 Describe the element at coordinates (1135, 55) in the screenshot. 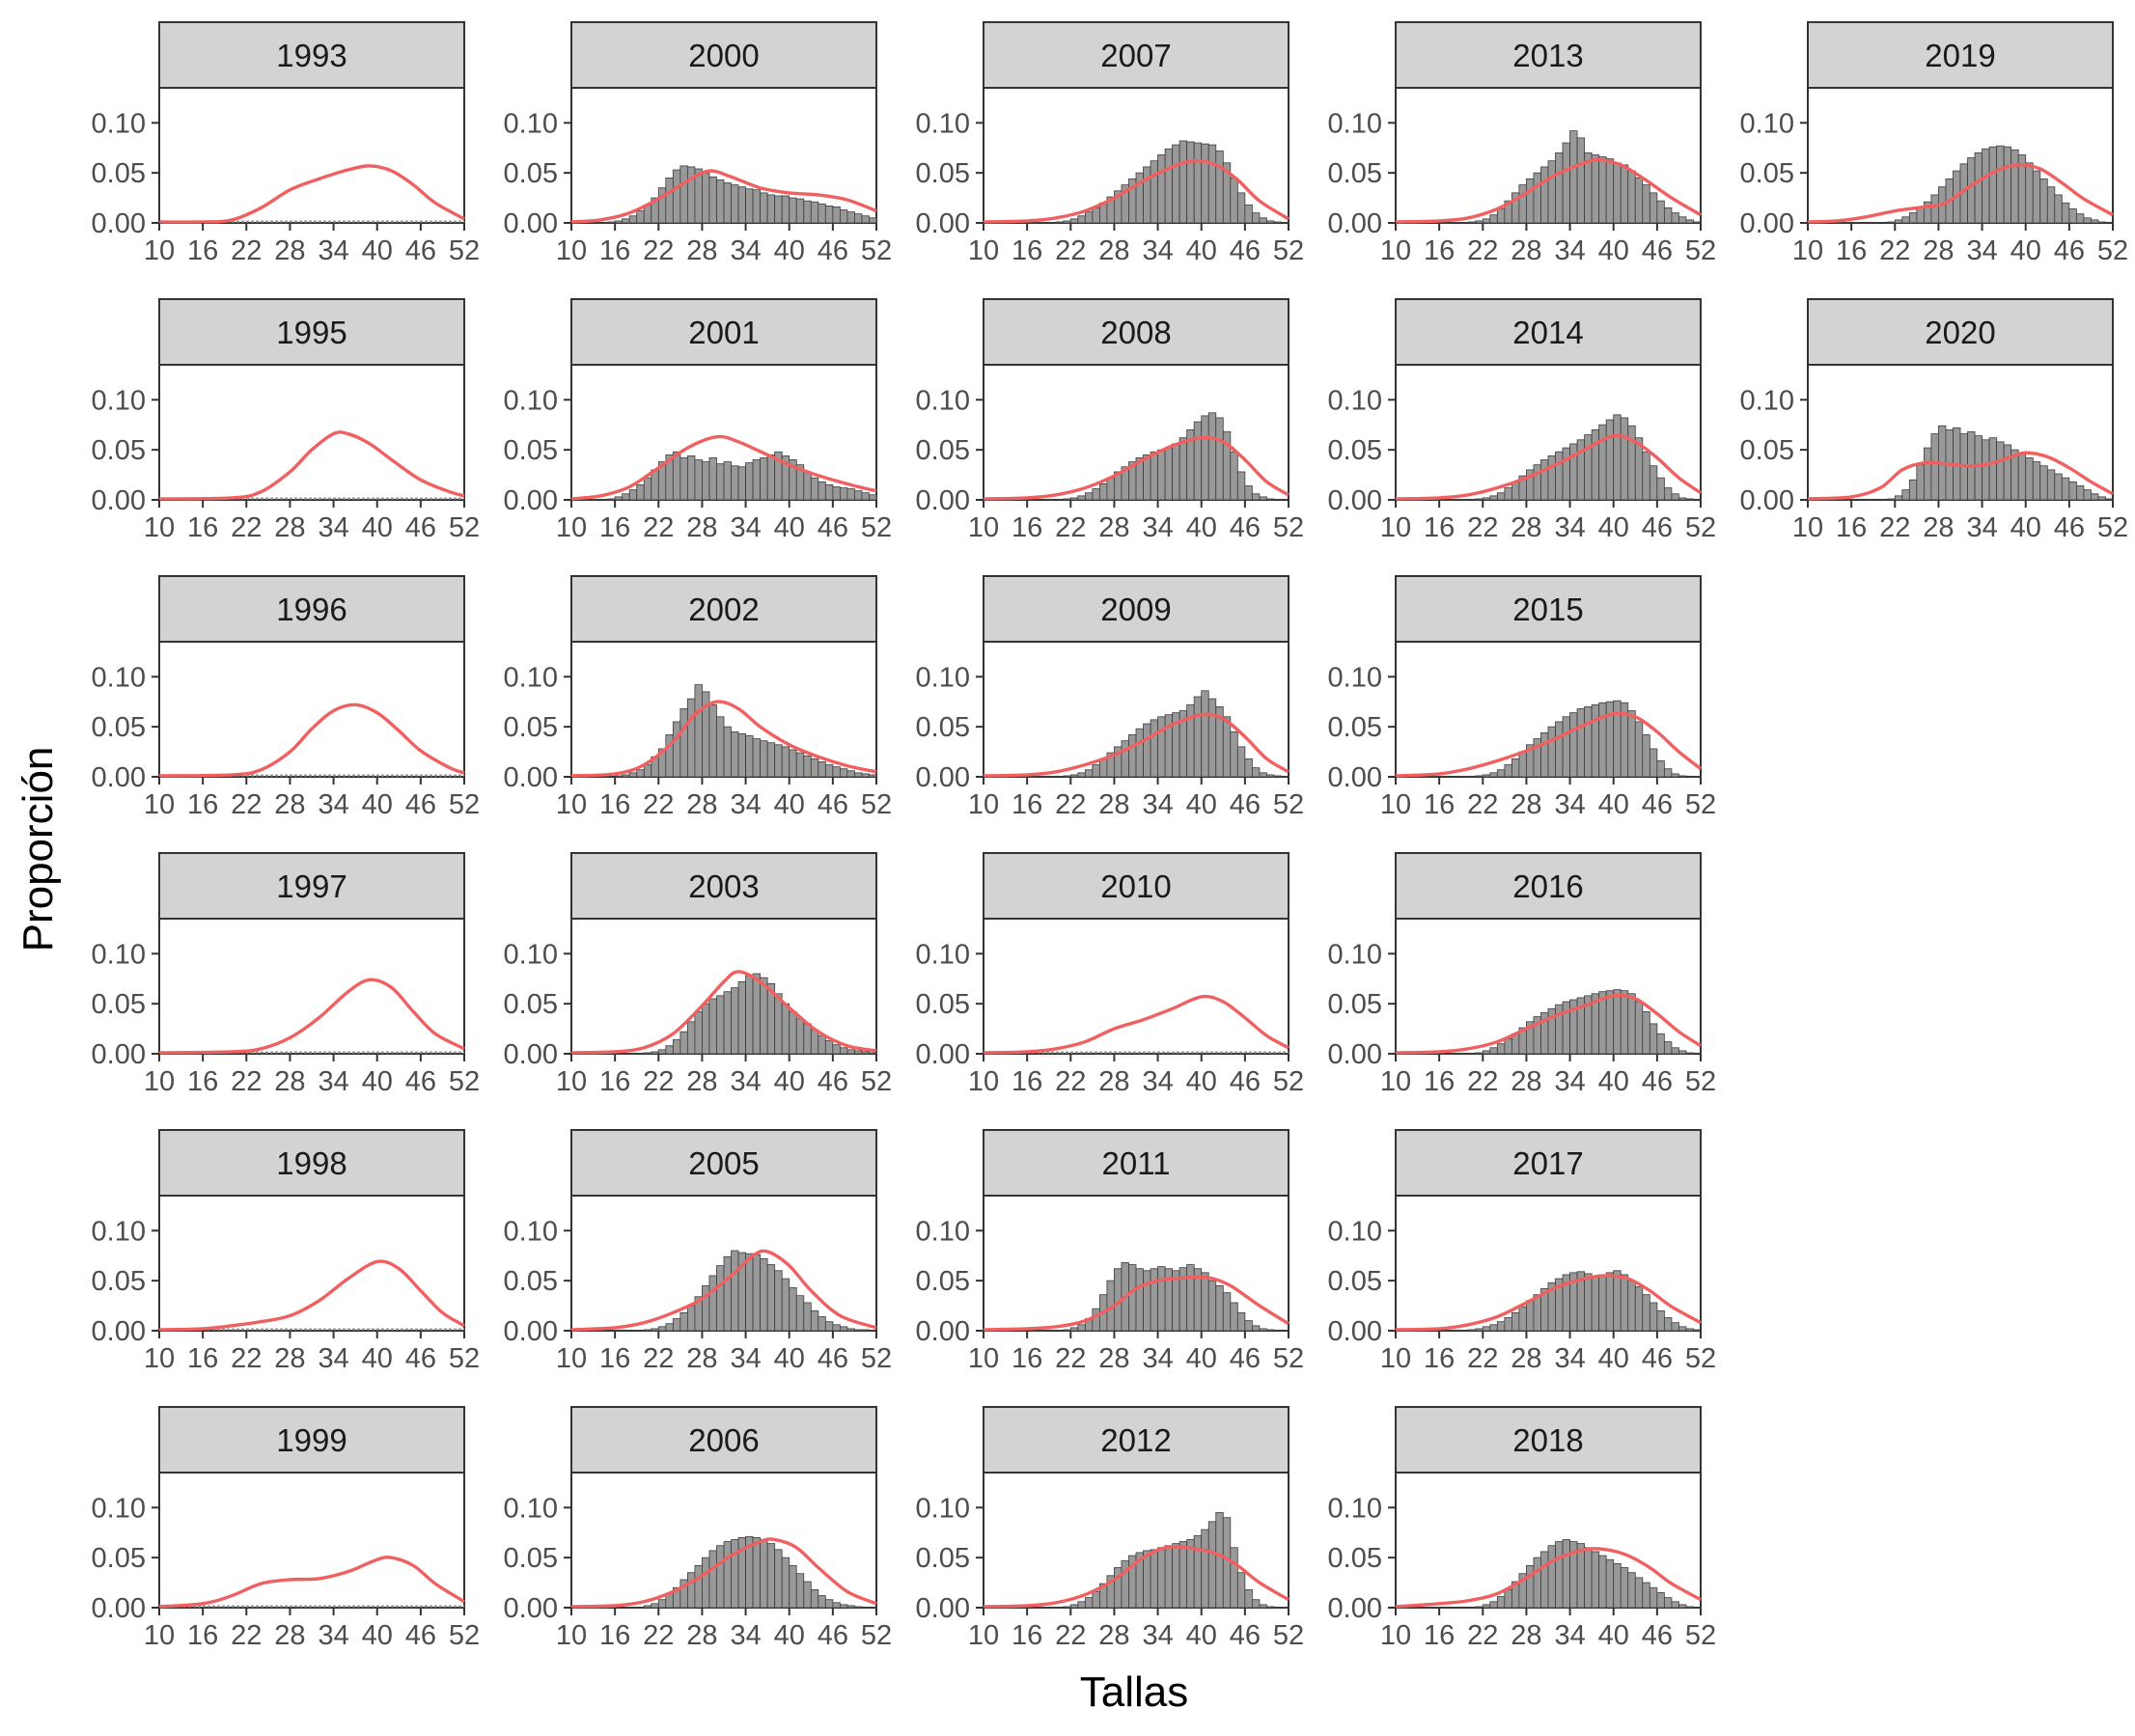

I see `facet-strip-label: 2007` at that location.